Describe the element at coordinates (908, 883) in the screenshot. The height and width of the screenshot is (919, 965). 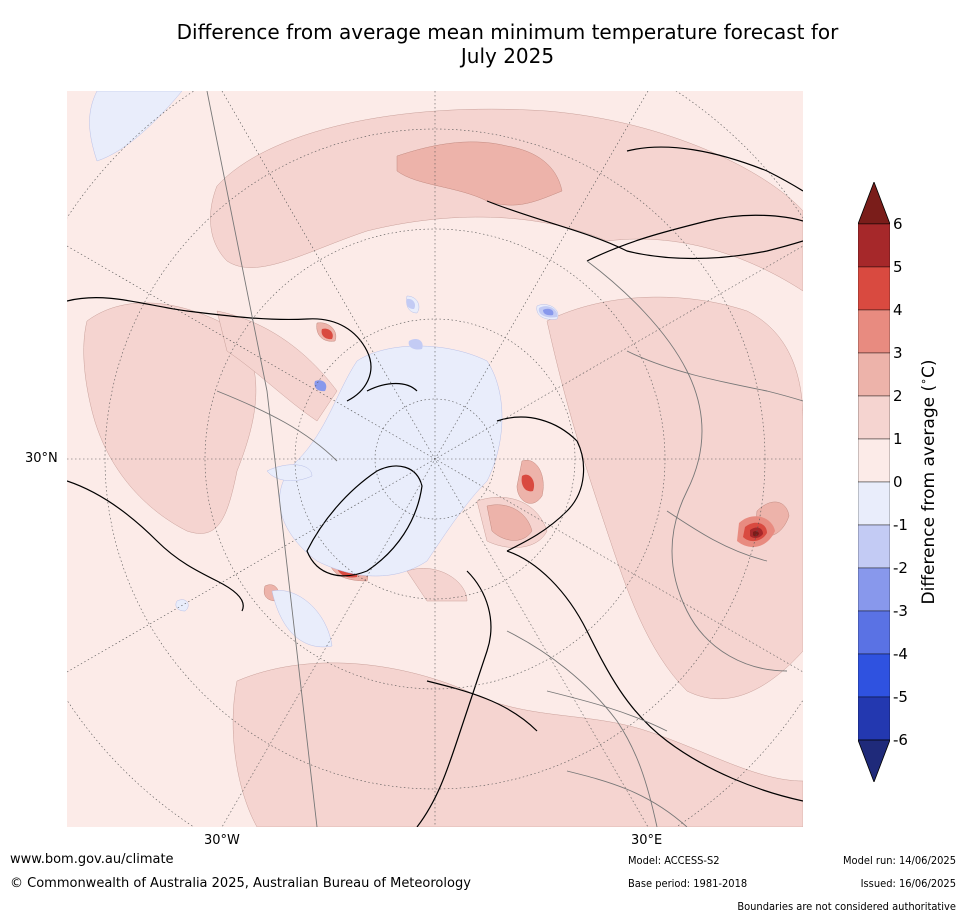
I see `footer-issued: Issued: 16/06/2025` at that location.